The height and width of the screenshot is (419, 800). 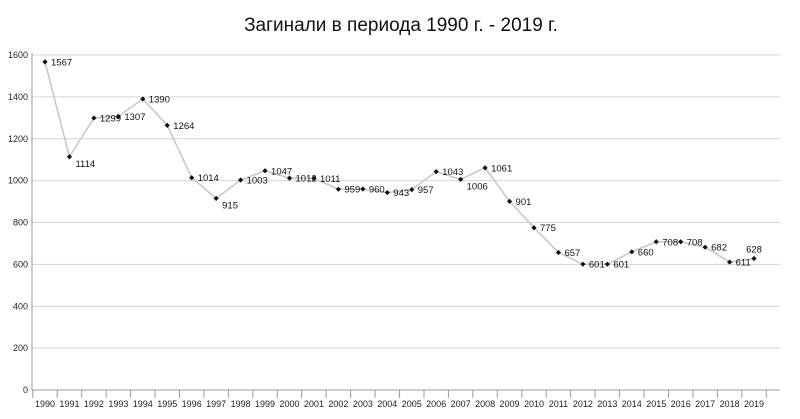 I want to click on x-tick-label-2012: 2012, so click(x=583, y=404).